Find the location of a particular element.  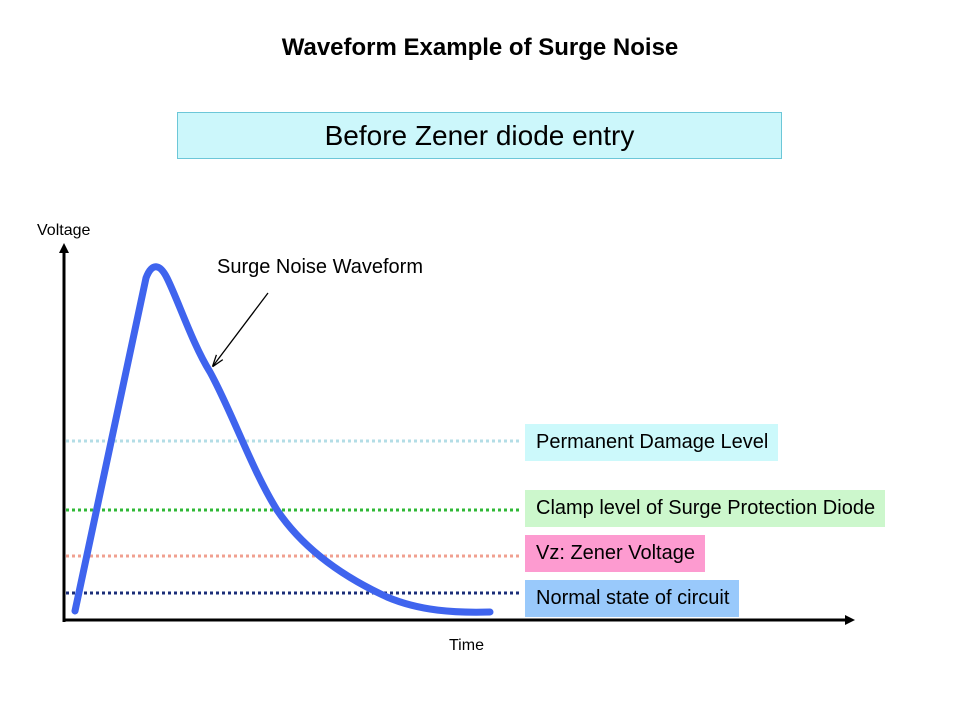

y-axis-label: Voltage is located at coordinates (64, 230).